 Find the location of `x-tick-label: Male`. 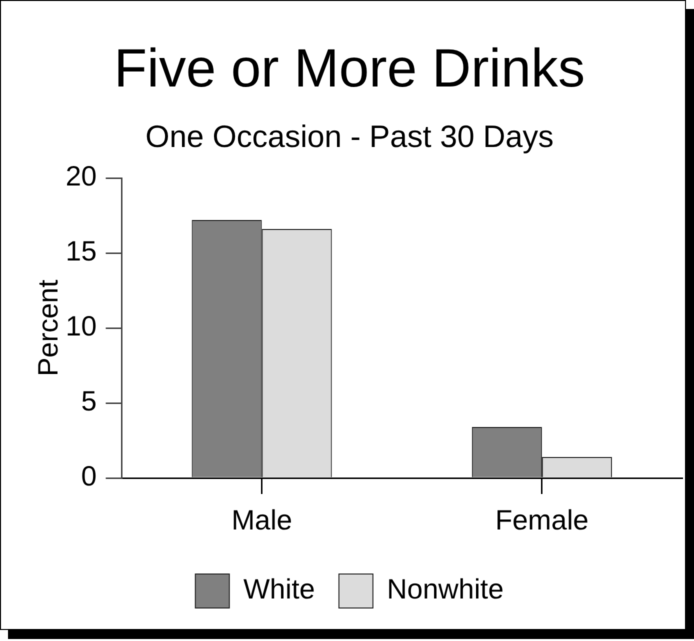

x-tick-label: Male is located at coordinates (261, 520).